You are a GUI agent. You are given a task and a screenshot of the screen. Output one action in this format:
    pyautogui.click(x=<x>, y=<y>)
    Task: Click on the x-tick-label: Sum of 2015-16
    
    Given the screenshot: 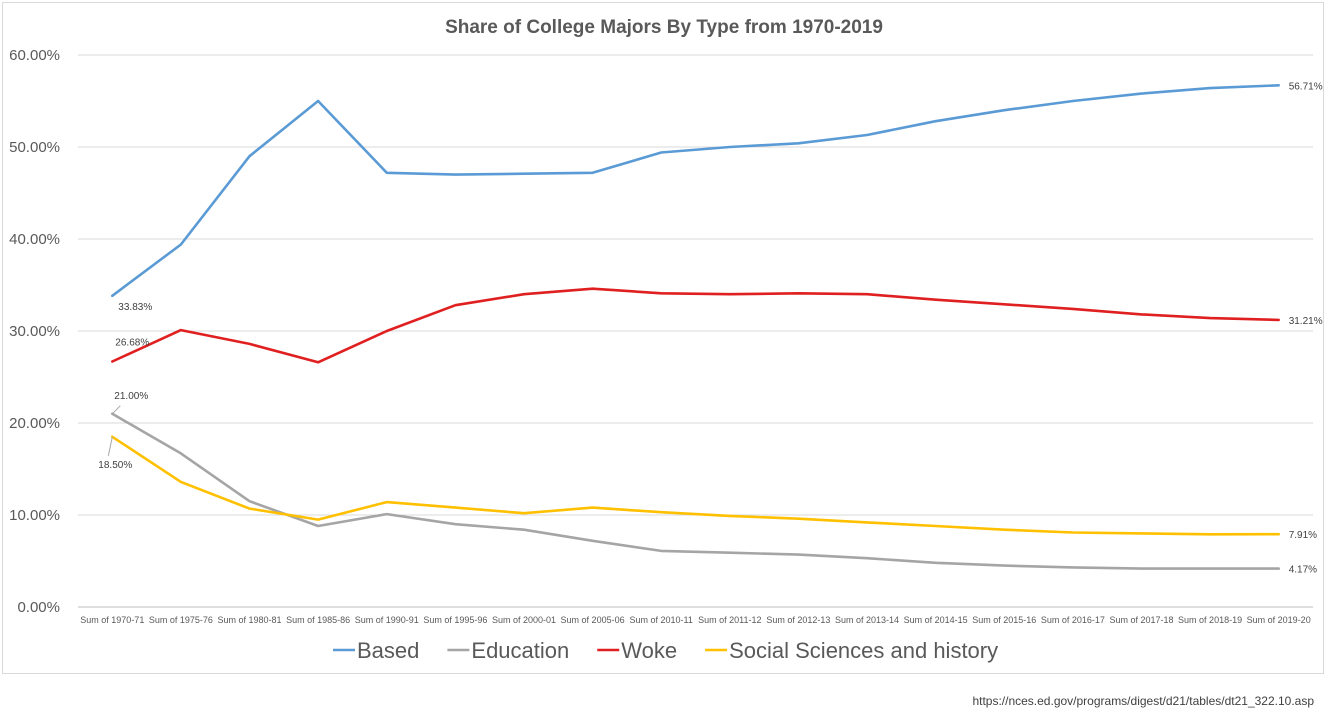 What is the action you would take?
    pyautogui.click(x=1004, y=620)
    